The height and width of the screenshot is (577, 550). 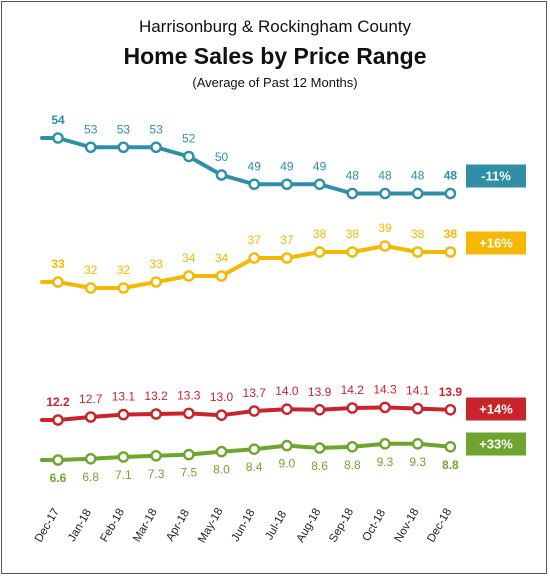 I want to click on x-tick-label: May-18, so click(x=211, y=525).